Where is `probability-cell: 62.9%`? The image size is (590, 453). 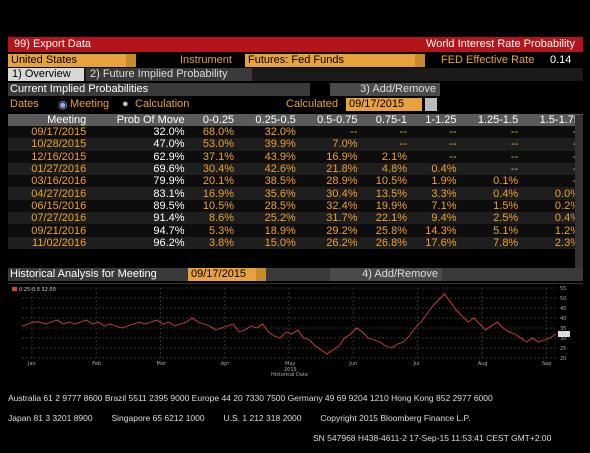 probability-cell: 62.9% is located at coordinates (138, 156).